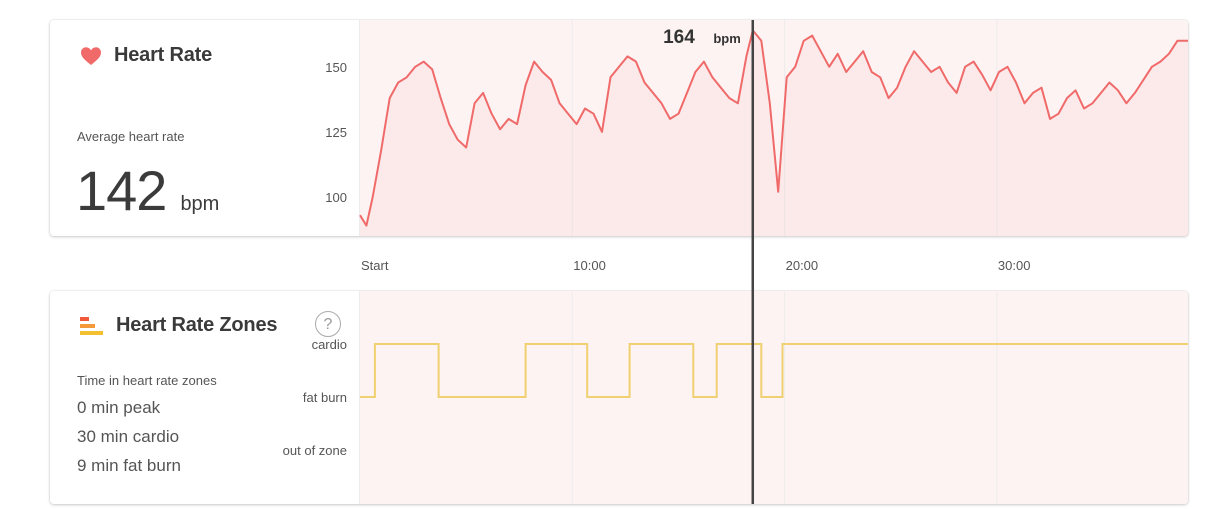 Image resolution: width=1215 pixels, height=510 pixels. Describe the element at coordinates (336, 67) in the screenshot. I see `heart-rate-y-tick-label: 150` at that location.